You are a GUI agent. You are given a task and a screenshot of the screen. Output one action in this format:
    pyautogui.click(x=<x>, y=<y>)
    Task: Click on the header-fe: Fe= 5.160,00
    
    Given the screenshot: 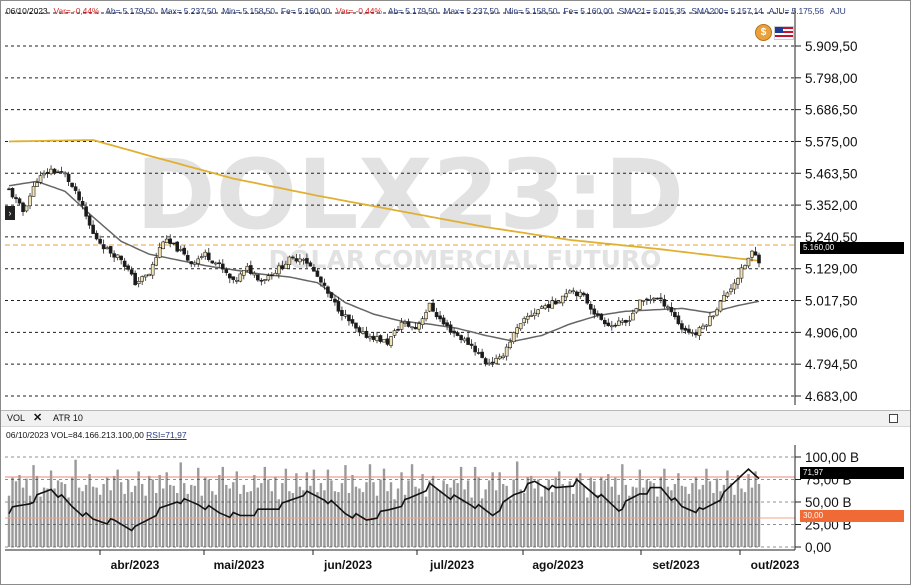 What is the action you would take?
    pyautogui.click(x=305, y=11)
    